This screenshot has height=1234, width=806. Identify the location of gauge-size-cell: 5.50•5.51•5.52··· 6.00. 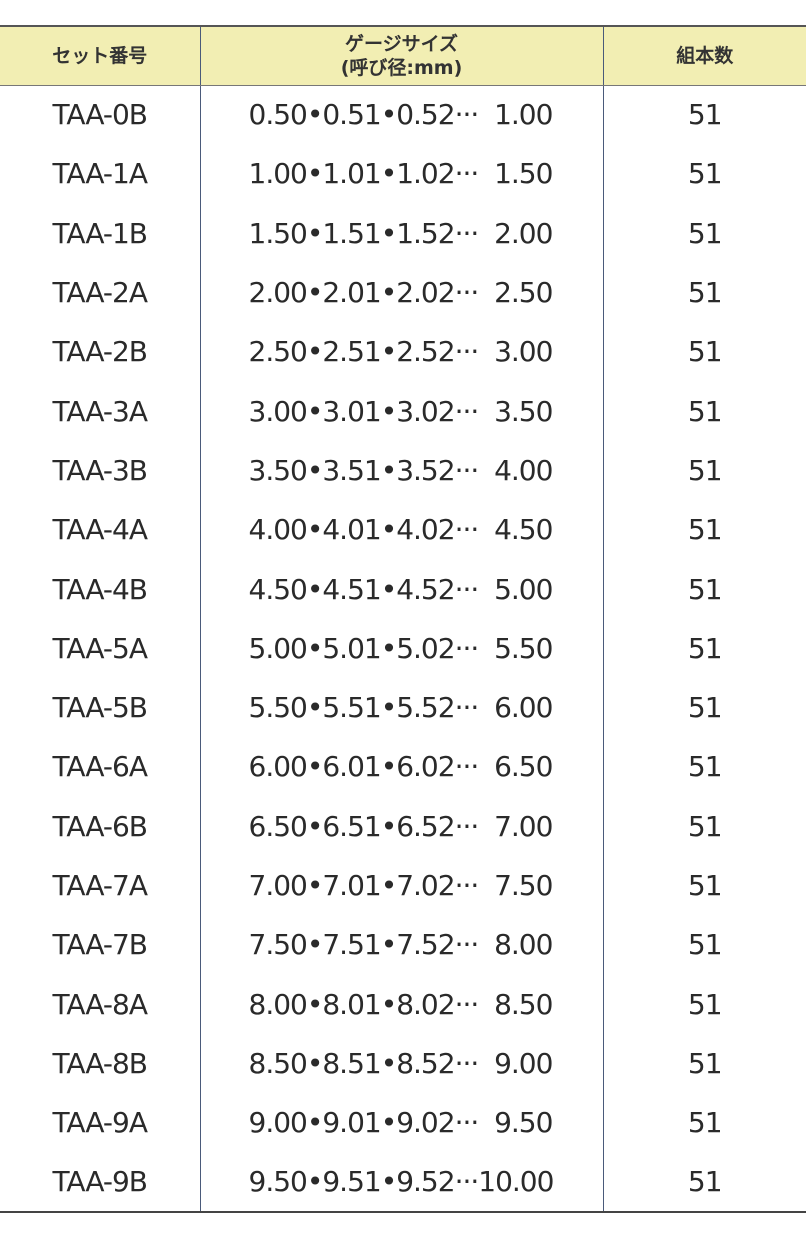
(401, 707).